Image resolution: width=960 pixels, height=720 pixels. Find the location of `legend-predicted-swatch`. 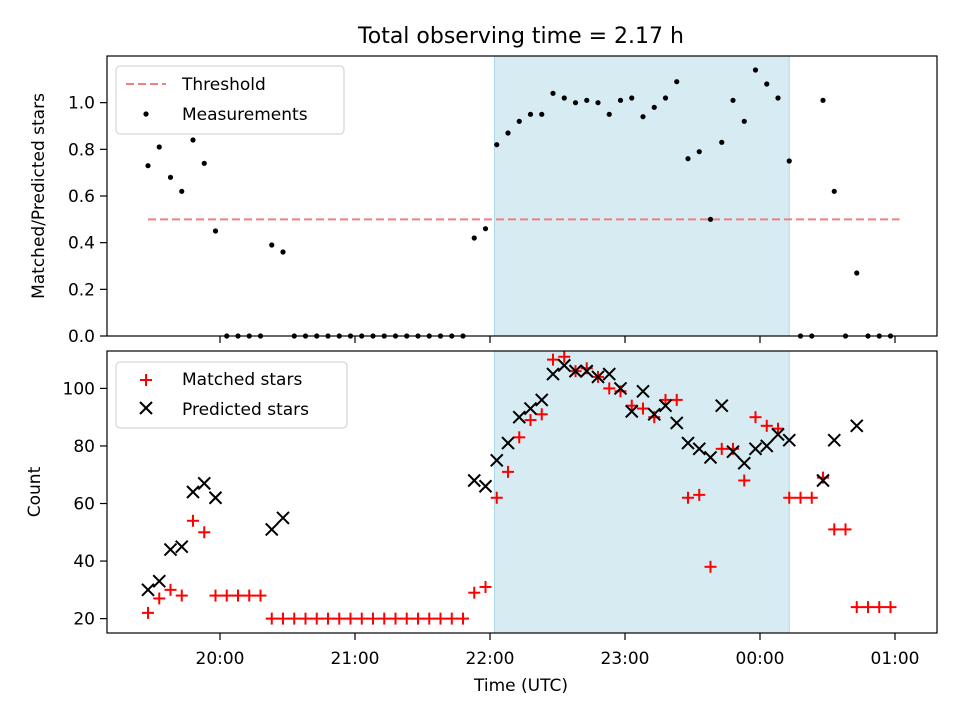

legend-predicted-swatch is located at coordinates (146, 408).